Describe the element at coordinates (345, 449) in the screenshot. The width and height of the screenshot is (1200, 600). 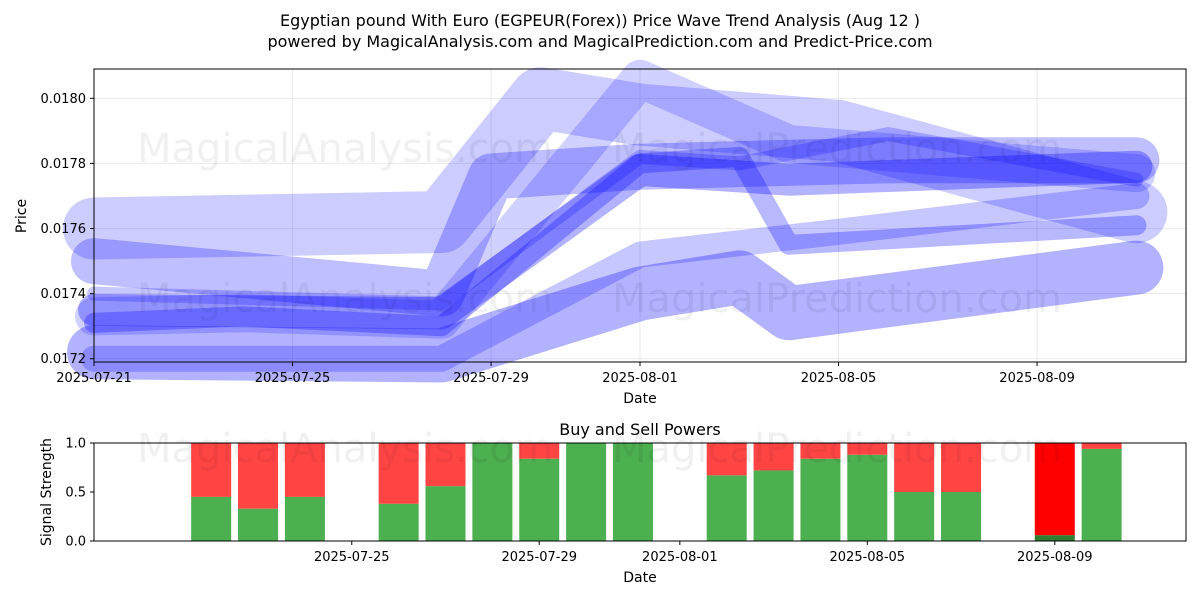
I see `watermark-bottom-left: MagicalAnalysis.com` at that location.